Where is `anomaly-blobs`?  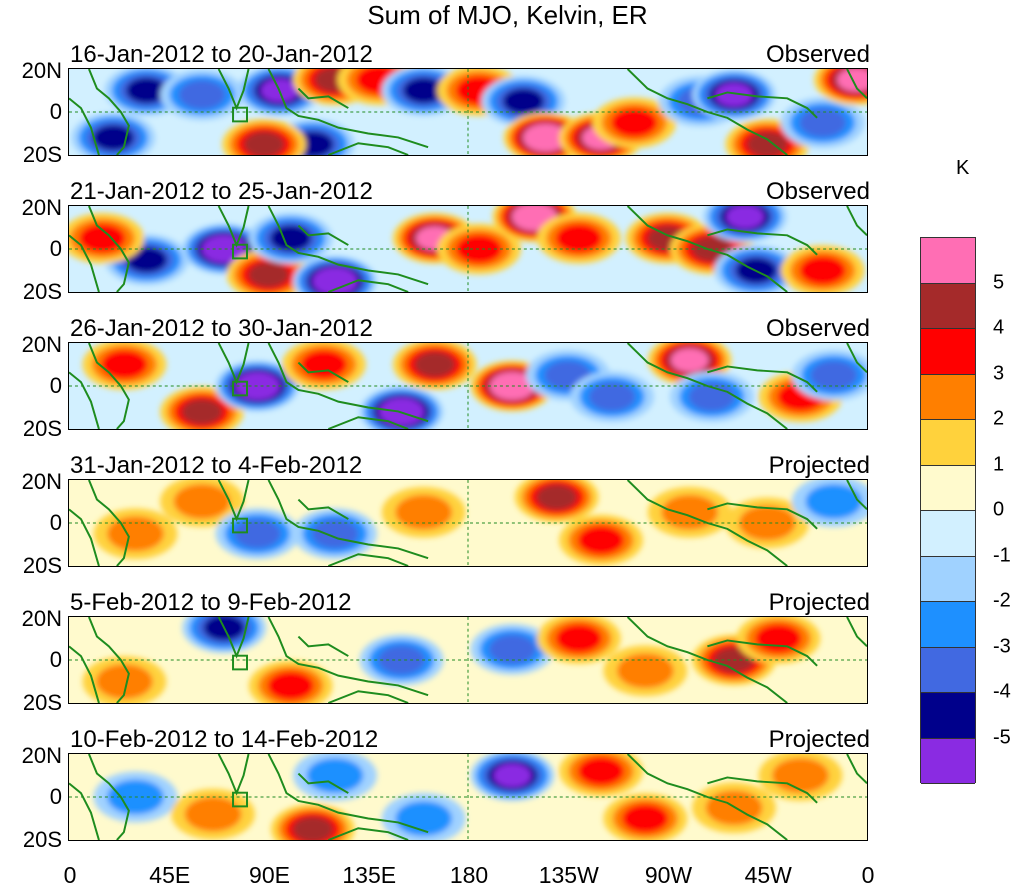
anomaly-blobs is located at coordinates (469, 112).